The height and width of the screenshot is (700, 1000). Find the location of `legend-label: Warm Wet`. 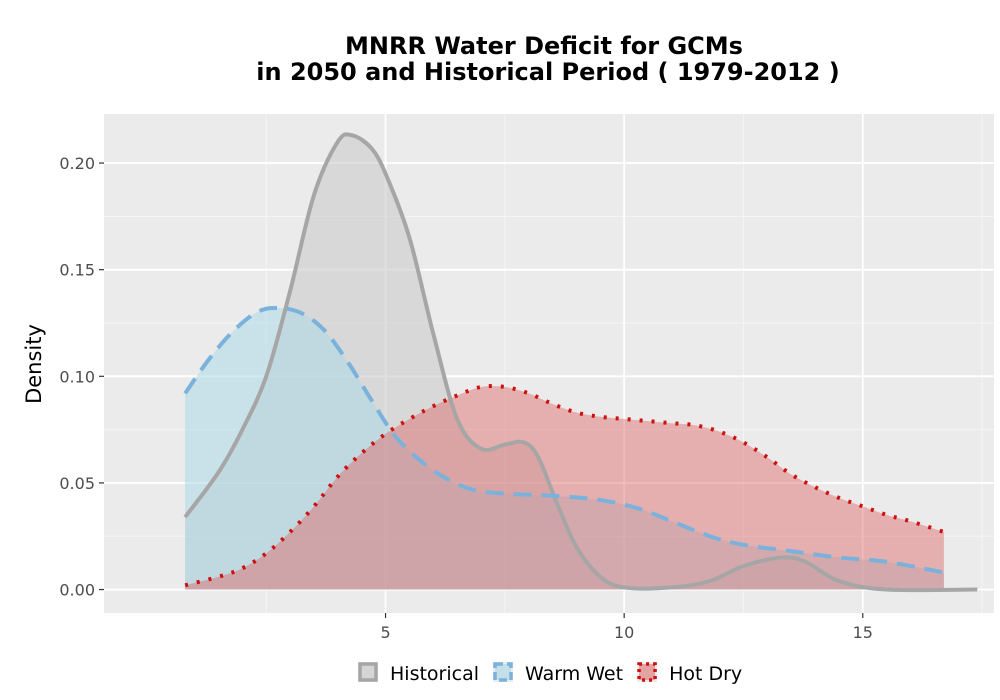

legend-label: Warm Wet is located at coordinates (574, 674).